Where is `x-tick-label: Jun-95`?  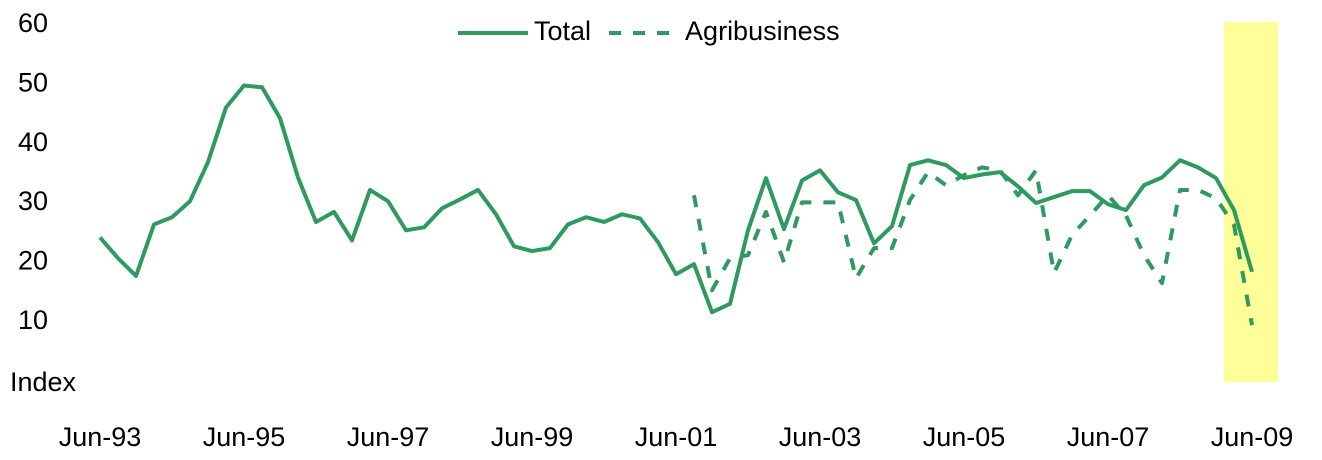 x-tick-label: Jun-95 is located at coordinates (244, 437).